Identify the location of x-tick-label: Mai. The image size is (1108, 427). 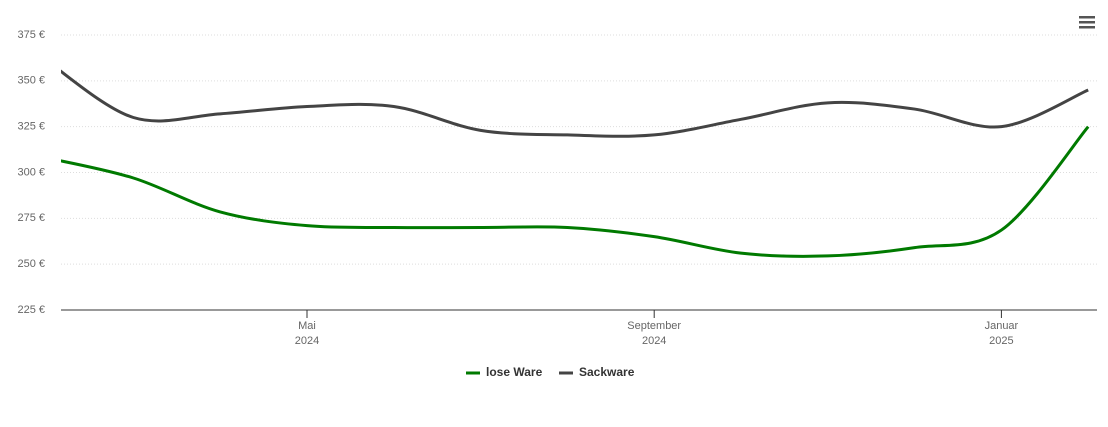
(307, 326).